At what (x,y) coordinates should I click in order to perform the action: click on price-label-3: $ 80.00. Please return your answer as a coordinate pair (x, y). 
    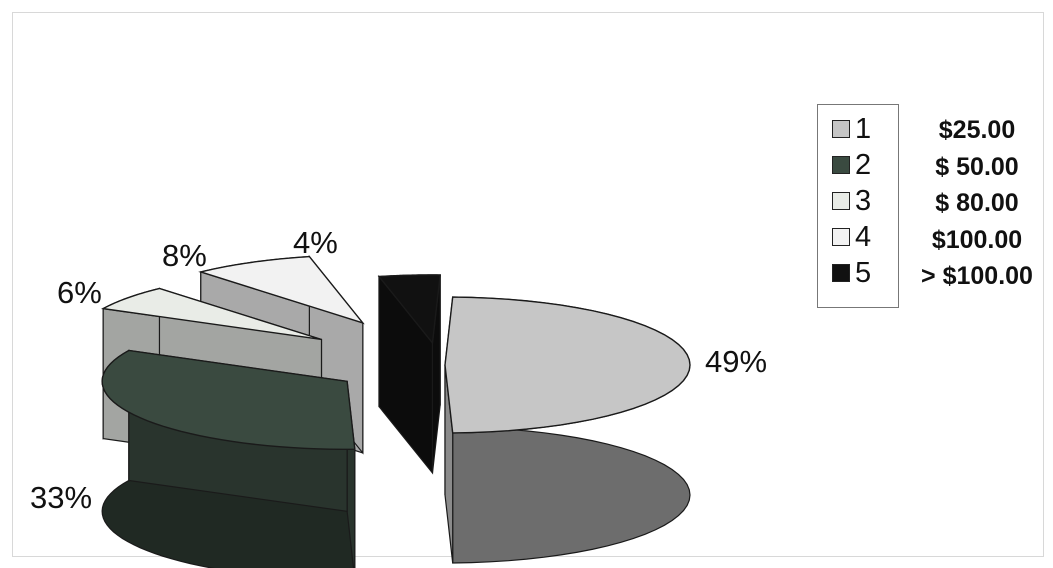
    Looking at the image, I should click on (977, 203).